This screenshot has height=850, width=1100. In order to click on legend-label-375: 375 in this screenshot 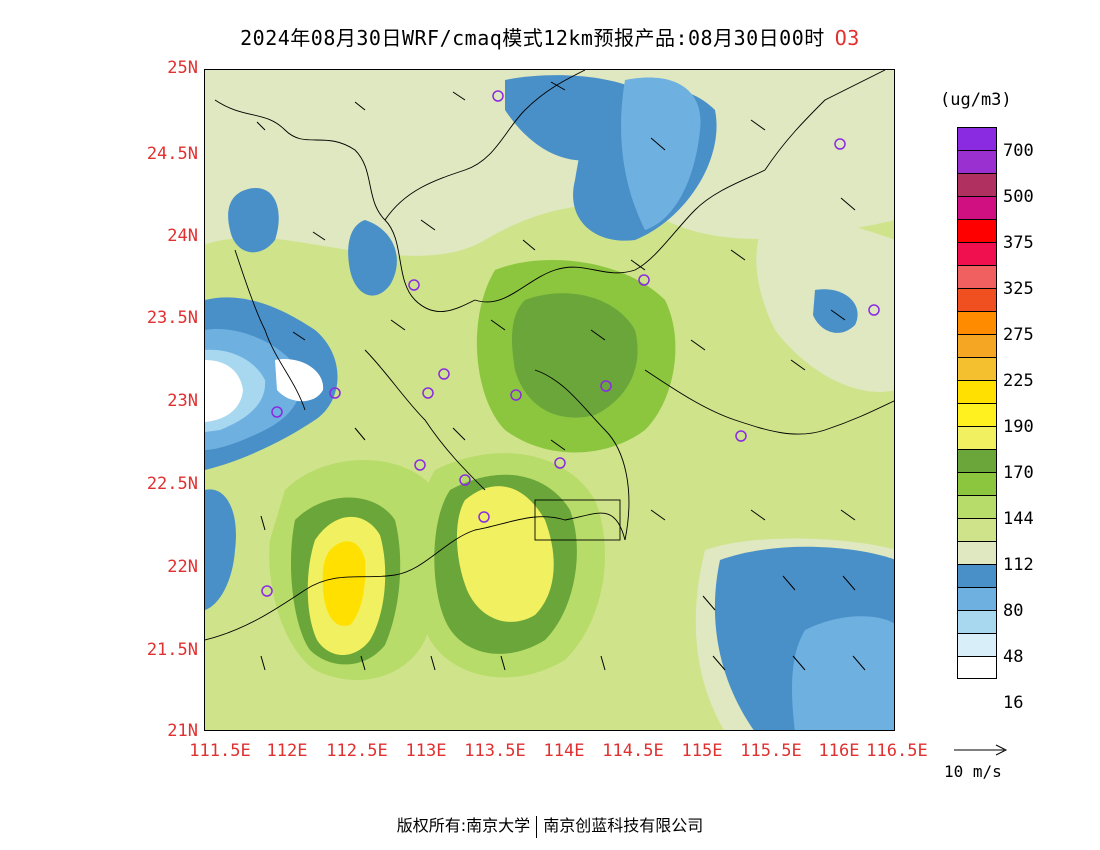, I will do `click(1018, 243)`.